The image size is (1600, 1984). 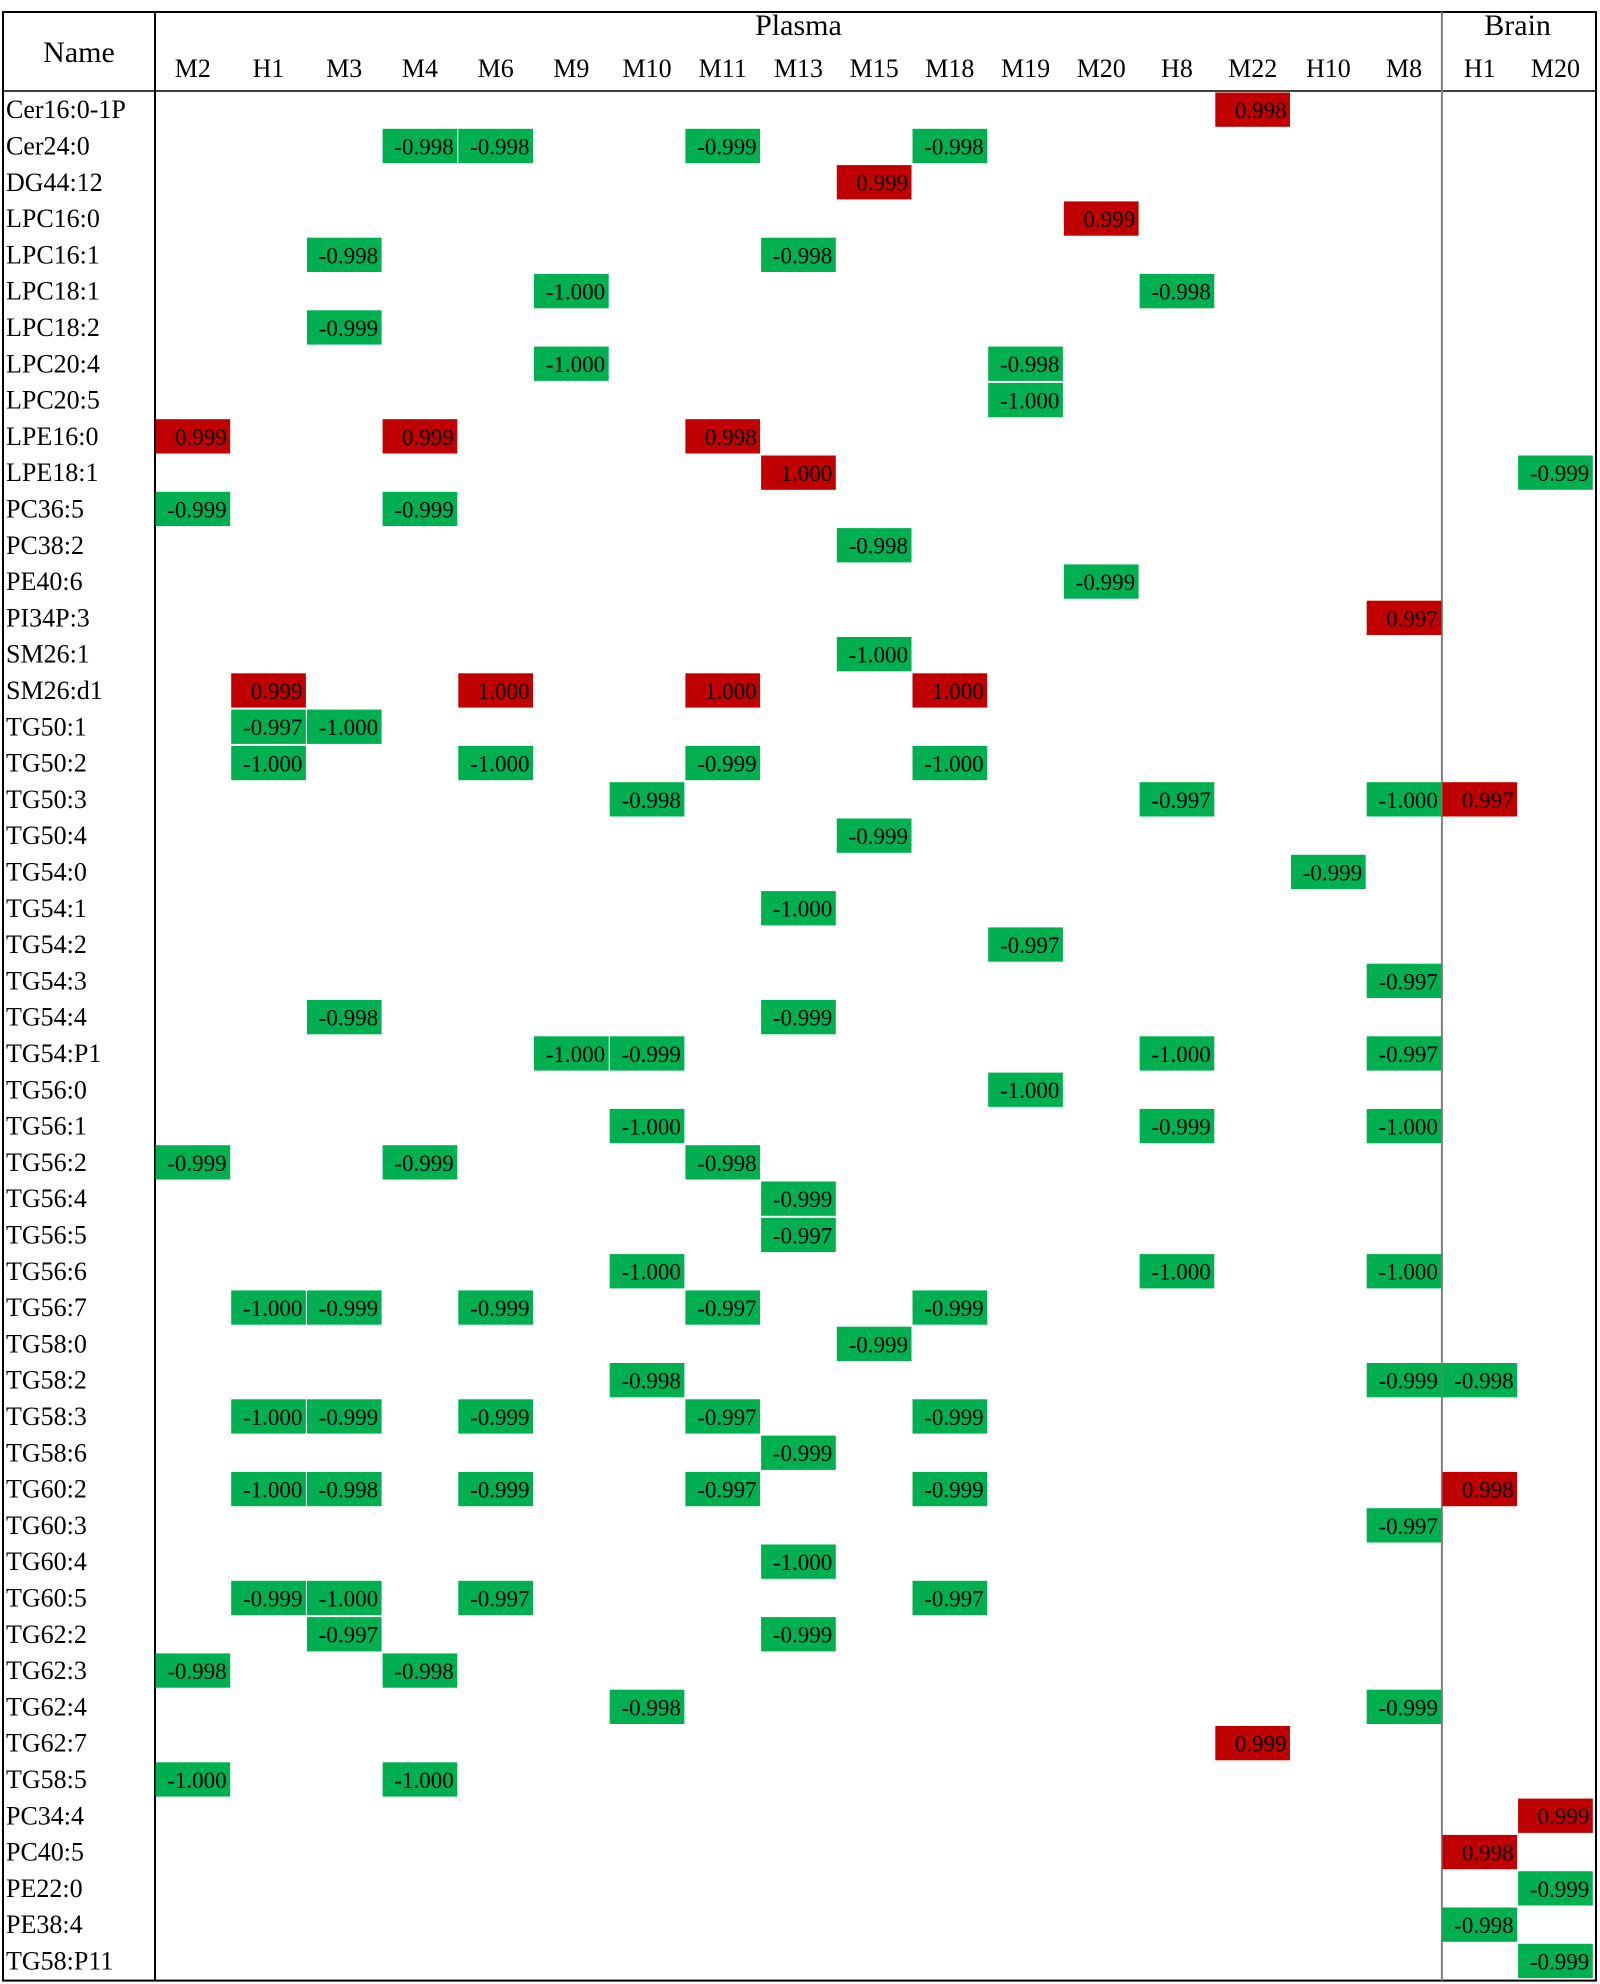 What do you see at coordinates (46, 944) in the screenshot?
I see `row-label: TG54:2` at bounding box center [46, 944].